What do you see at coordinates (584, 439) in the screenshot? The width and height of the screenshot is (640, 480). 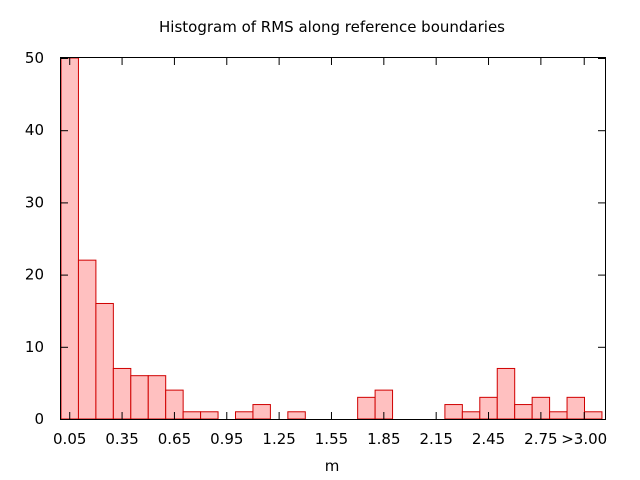 I see `x-tick-label: >3.00` at bounding box center [584, 439].